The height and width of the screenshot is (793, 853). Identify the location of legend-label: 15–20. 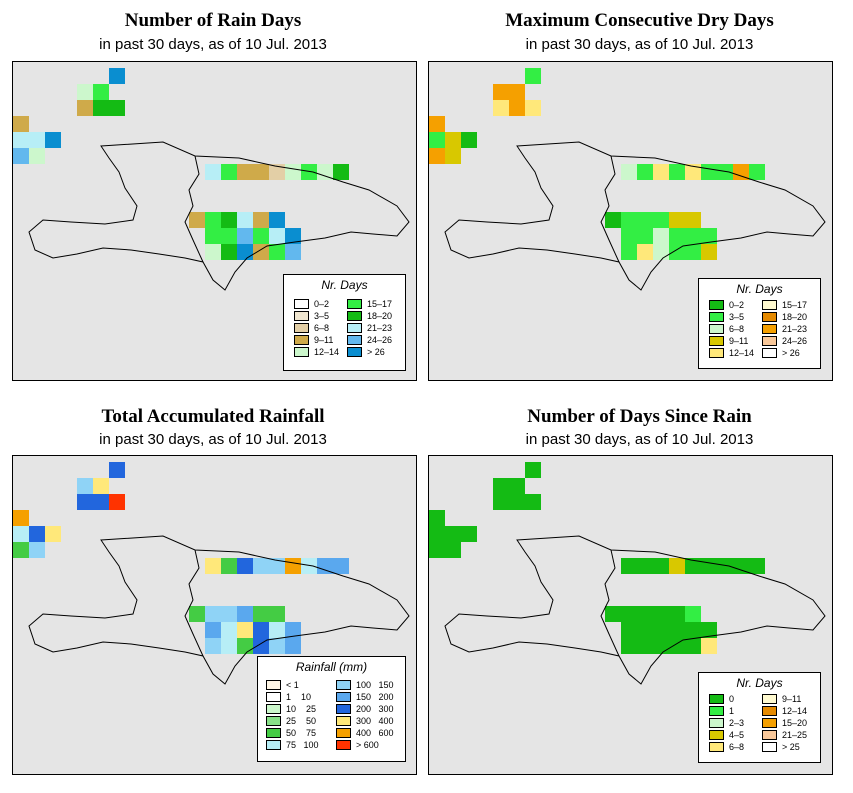
(795, 723).